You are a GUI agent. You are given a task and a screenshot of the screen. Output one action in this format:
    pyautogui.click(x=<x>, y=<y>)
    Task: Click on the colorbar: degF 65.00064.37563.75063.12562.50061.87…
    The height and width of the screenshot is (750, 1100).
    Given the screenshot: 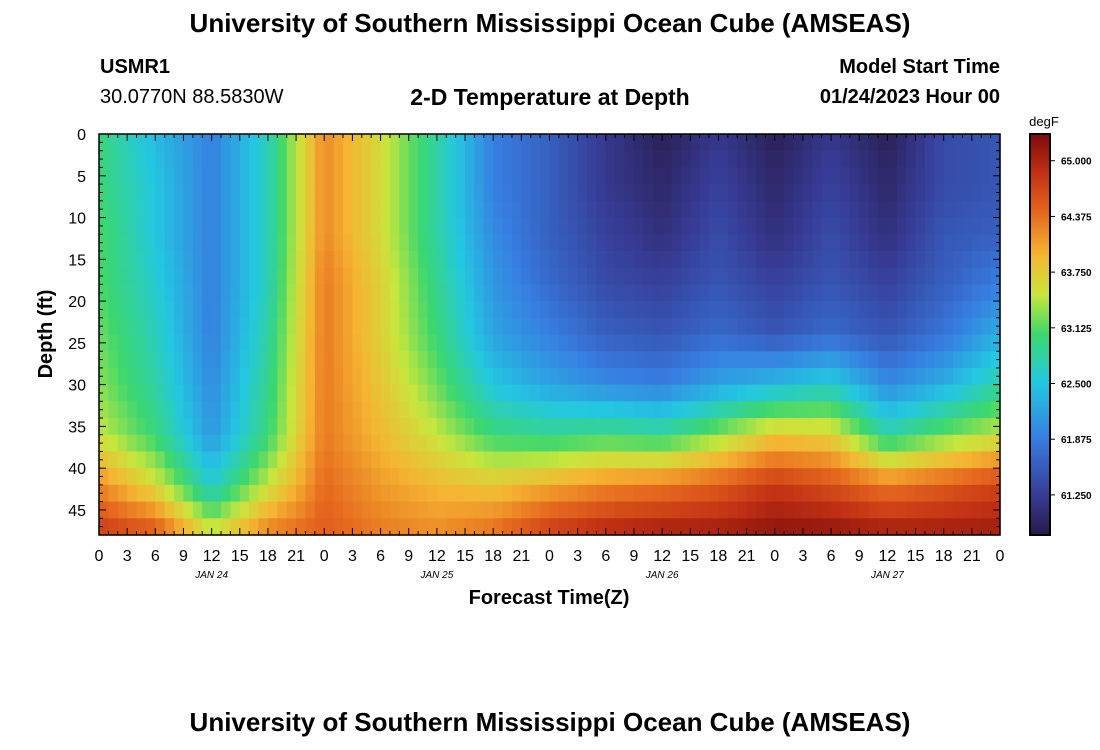 What is the action you would take?
    pyautogui.click(x=1060, y=325)
    